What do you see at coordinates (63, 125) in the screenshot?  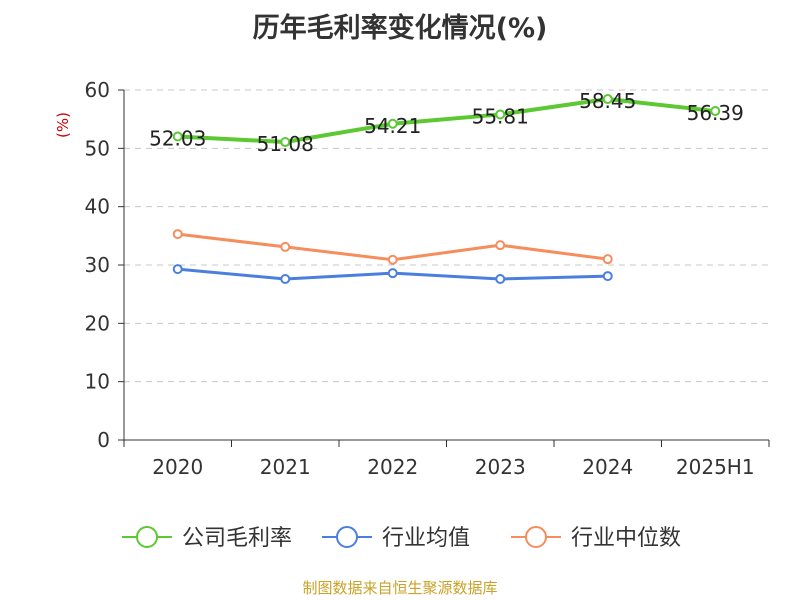 I see `y-axis-label: (%)` at bounding box center [63, 125].